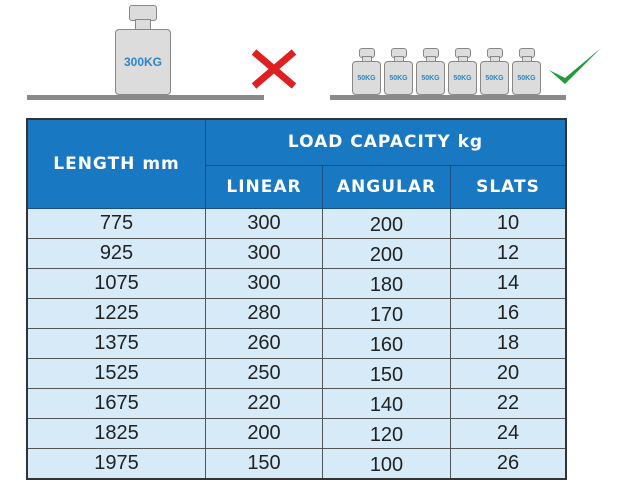 Image resolution: width=644 pixels, height=494 pixels. Describe the element at coordinates (508, 223) in the screenshot. I see `slats-cell: 10` at that location.